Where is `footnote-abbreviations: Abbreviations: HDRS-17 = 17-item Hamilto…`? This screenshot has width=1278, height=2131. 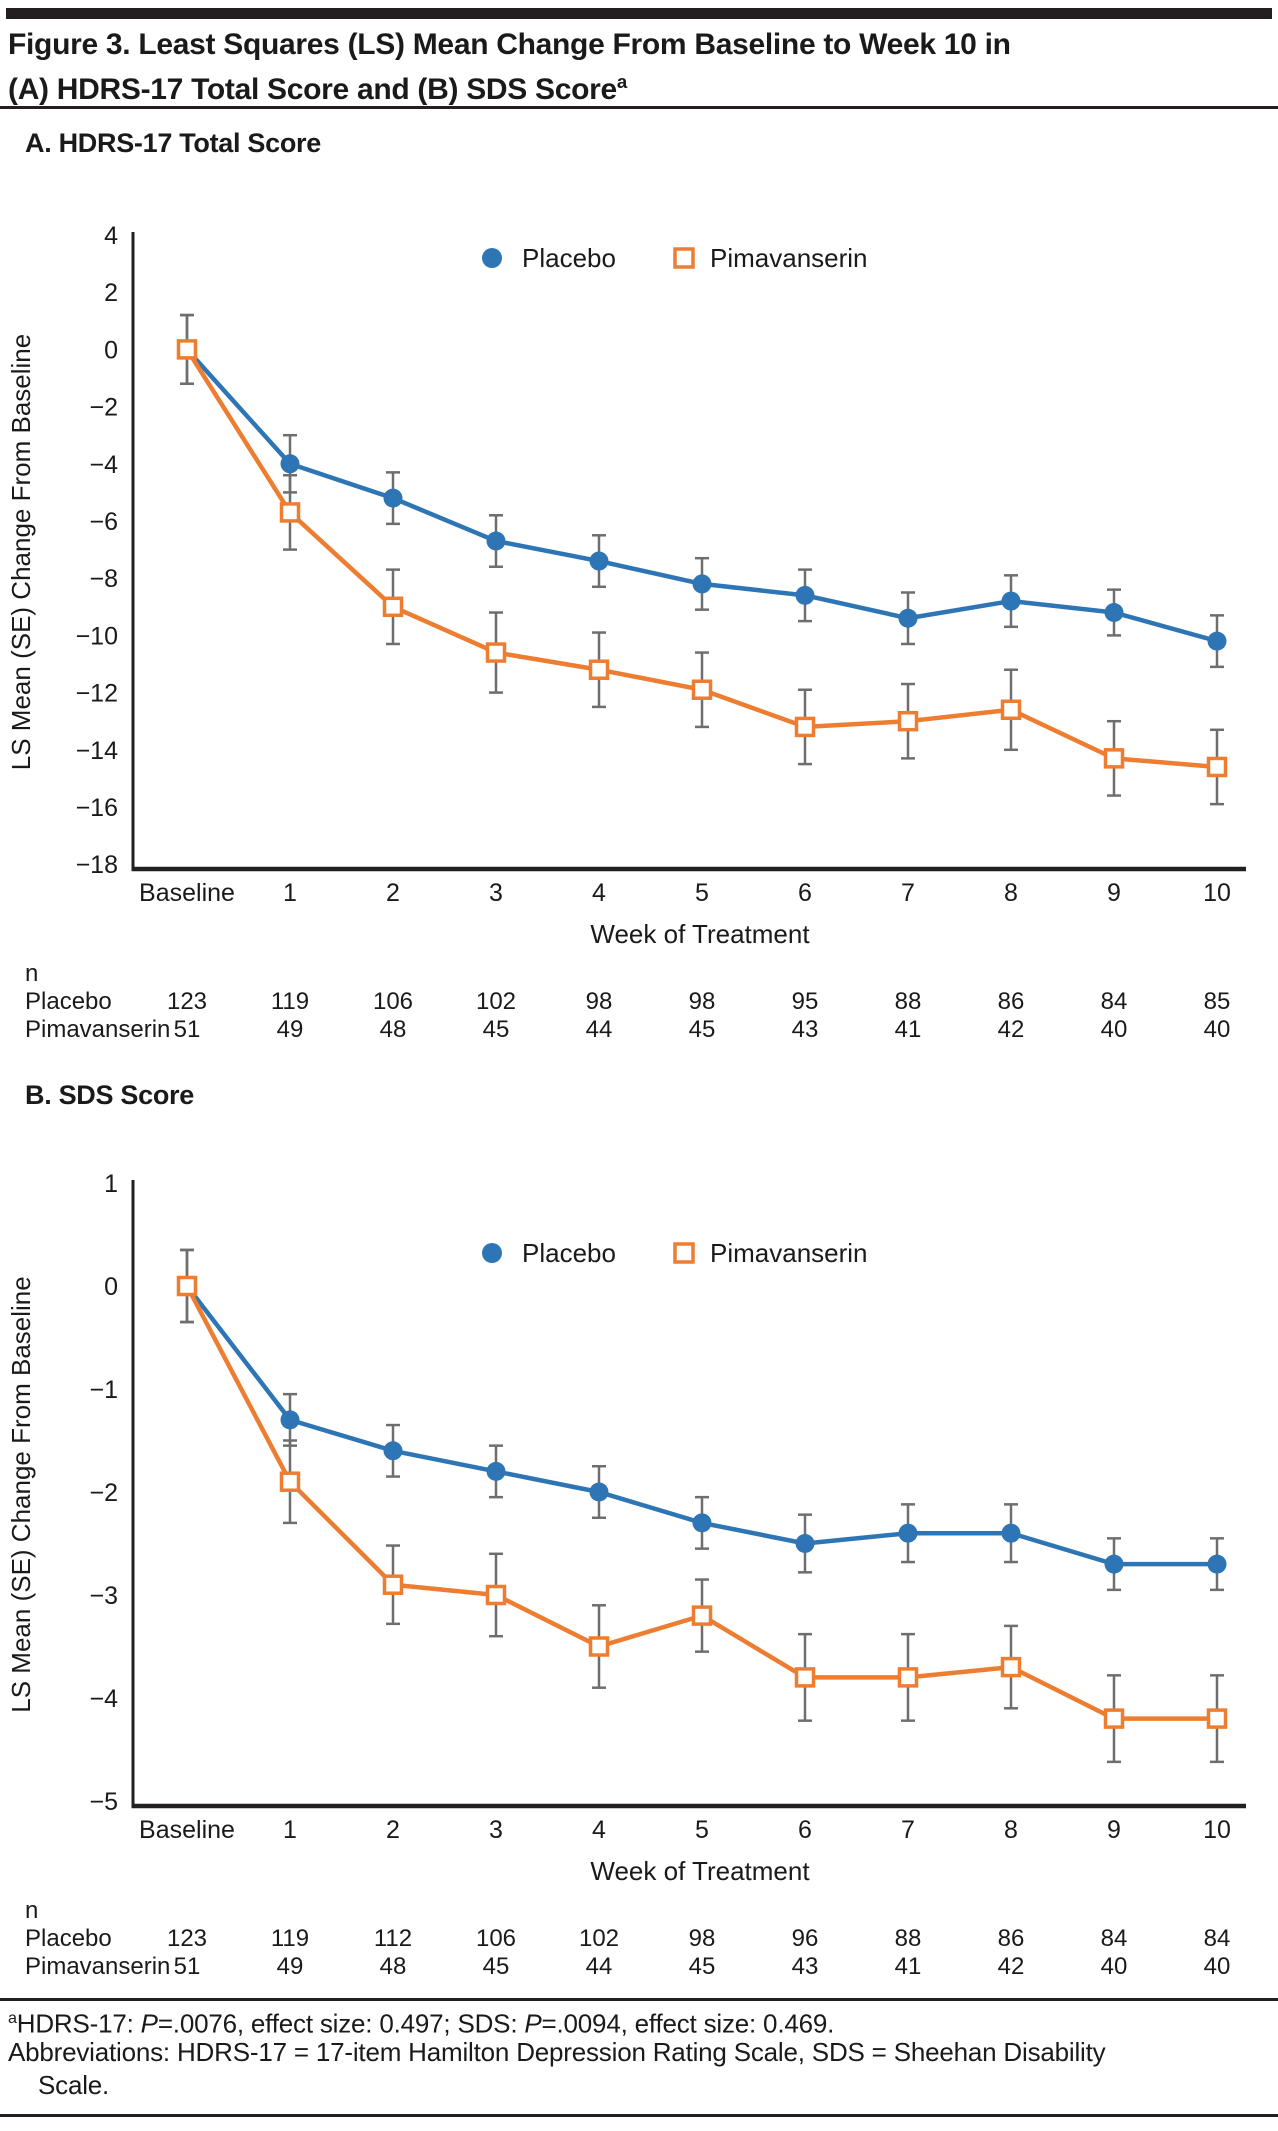
footnote-abbreviations: Abbreviations: HDRS-17 = 17-item Hamilto… is located at coordinates (639, 2069).